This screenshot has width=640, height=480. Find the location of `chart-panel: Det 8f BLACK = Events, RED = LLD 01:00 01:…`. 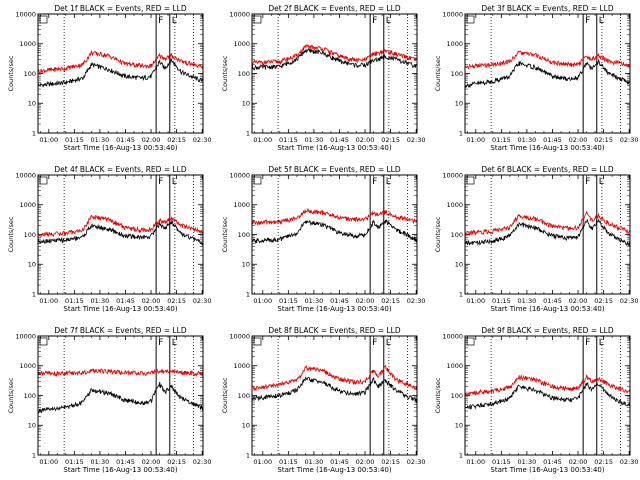

chart-panel: Det 8f BLACK = Events, RED = LLD 01:00 01:… is located at coordinates (323, 400).